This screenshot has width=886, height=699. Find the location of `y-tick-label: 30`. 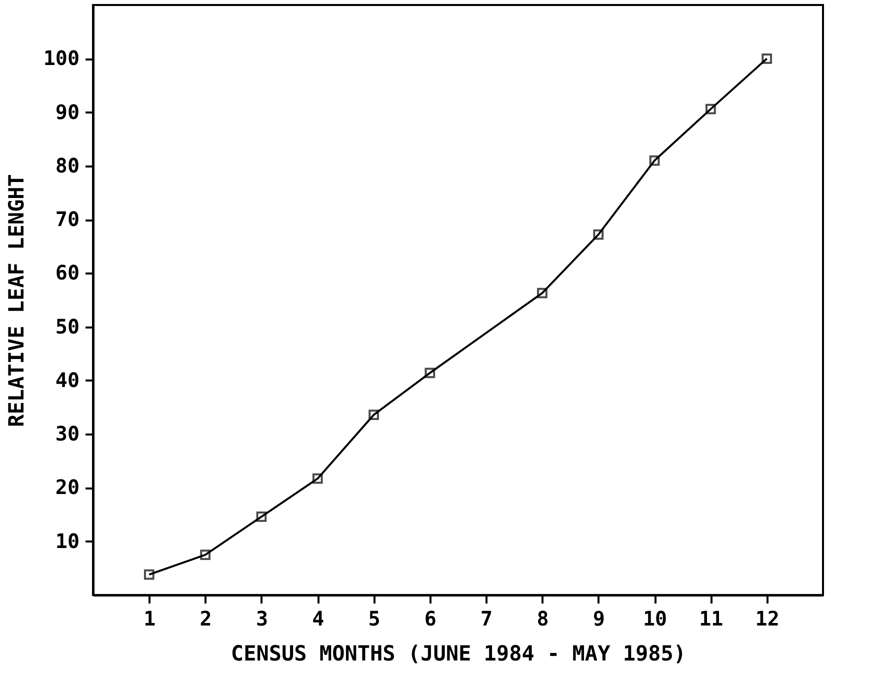

y-tick-label: 30 is located at coordinates (67, 434).